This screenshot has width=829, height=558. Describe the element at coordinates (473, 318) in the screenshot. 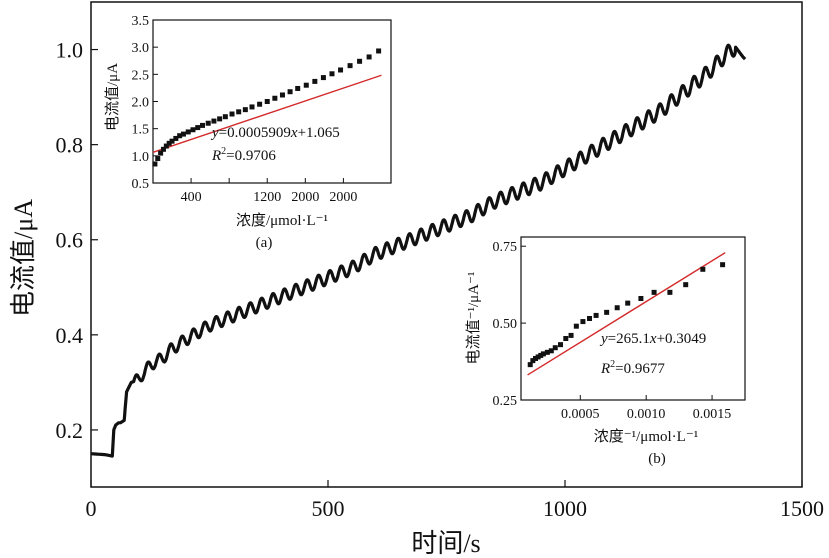

I see `inset-b-y-axis-label: 电流值⁻¹/μA⁻¹` at that location.